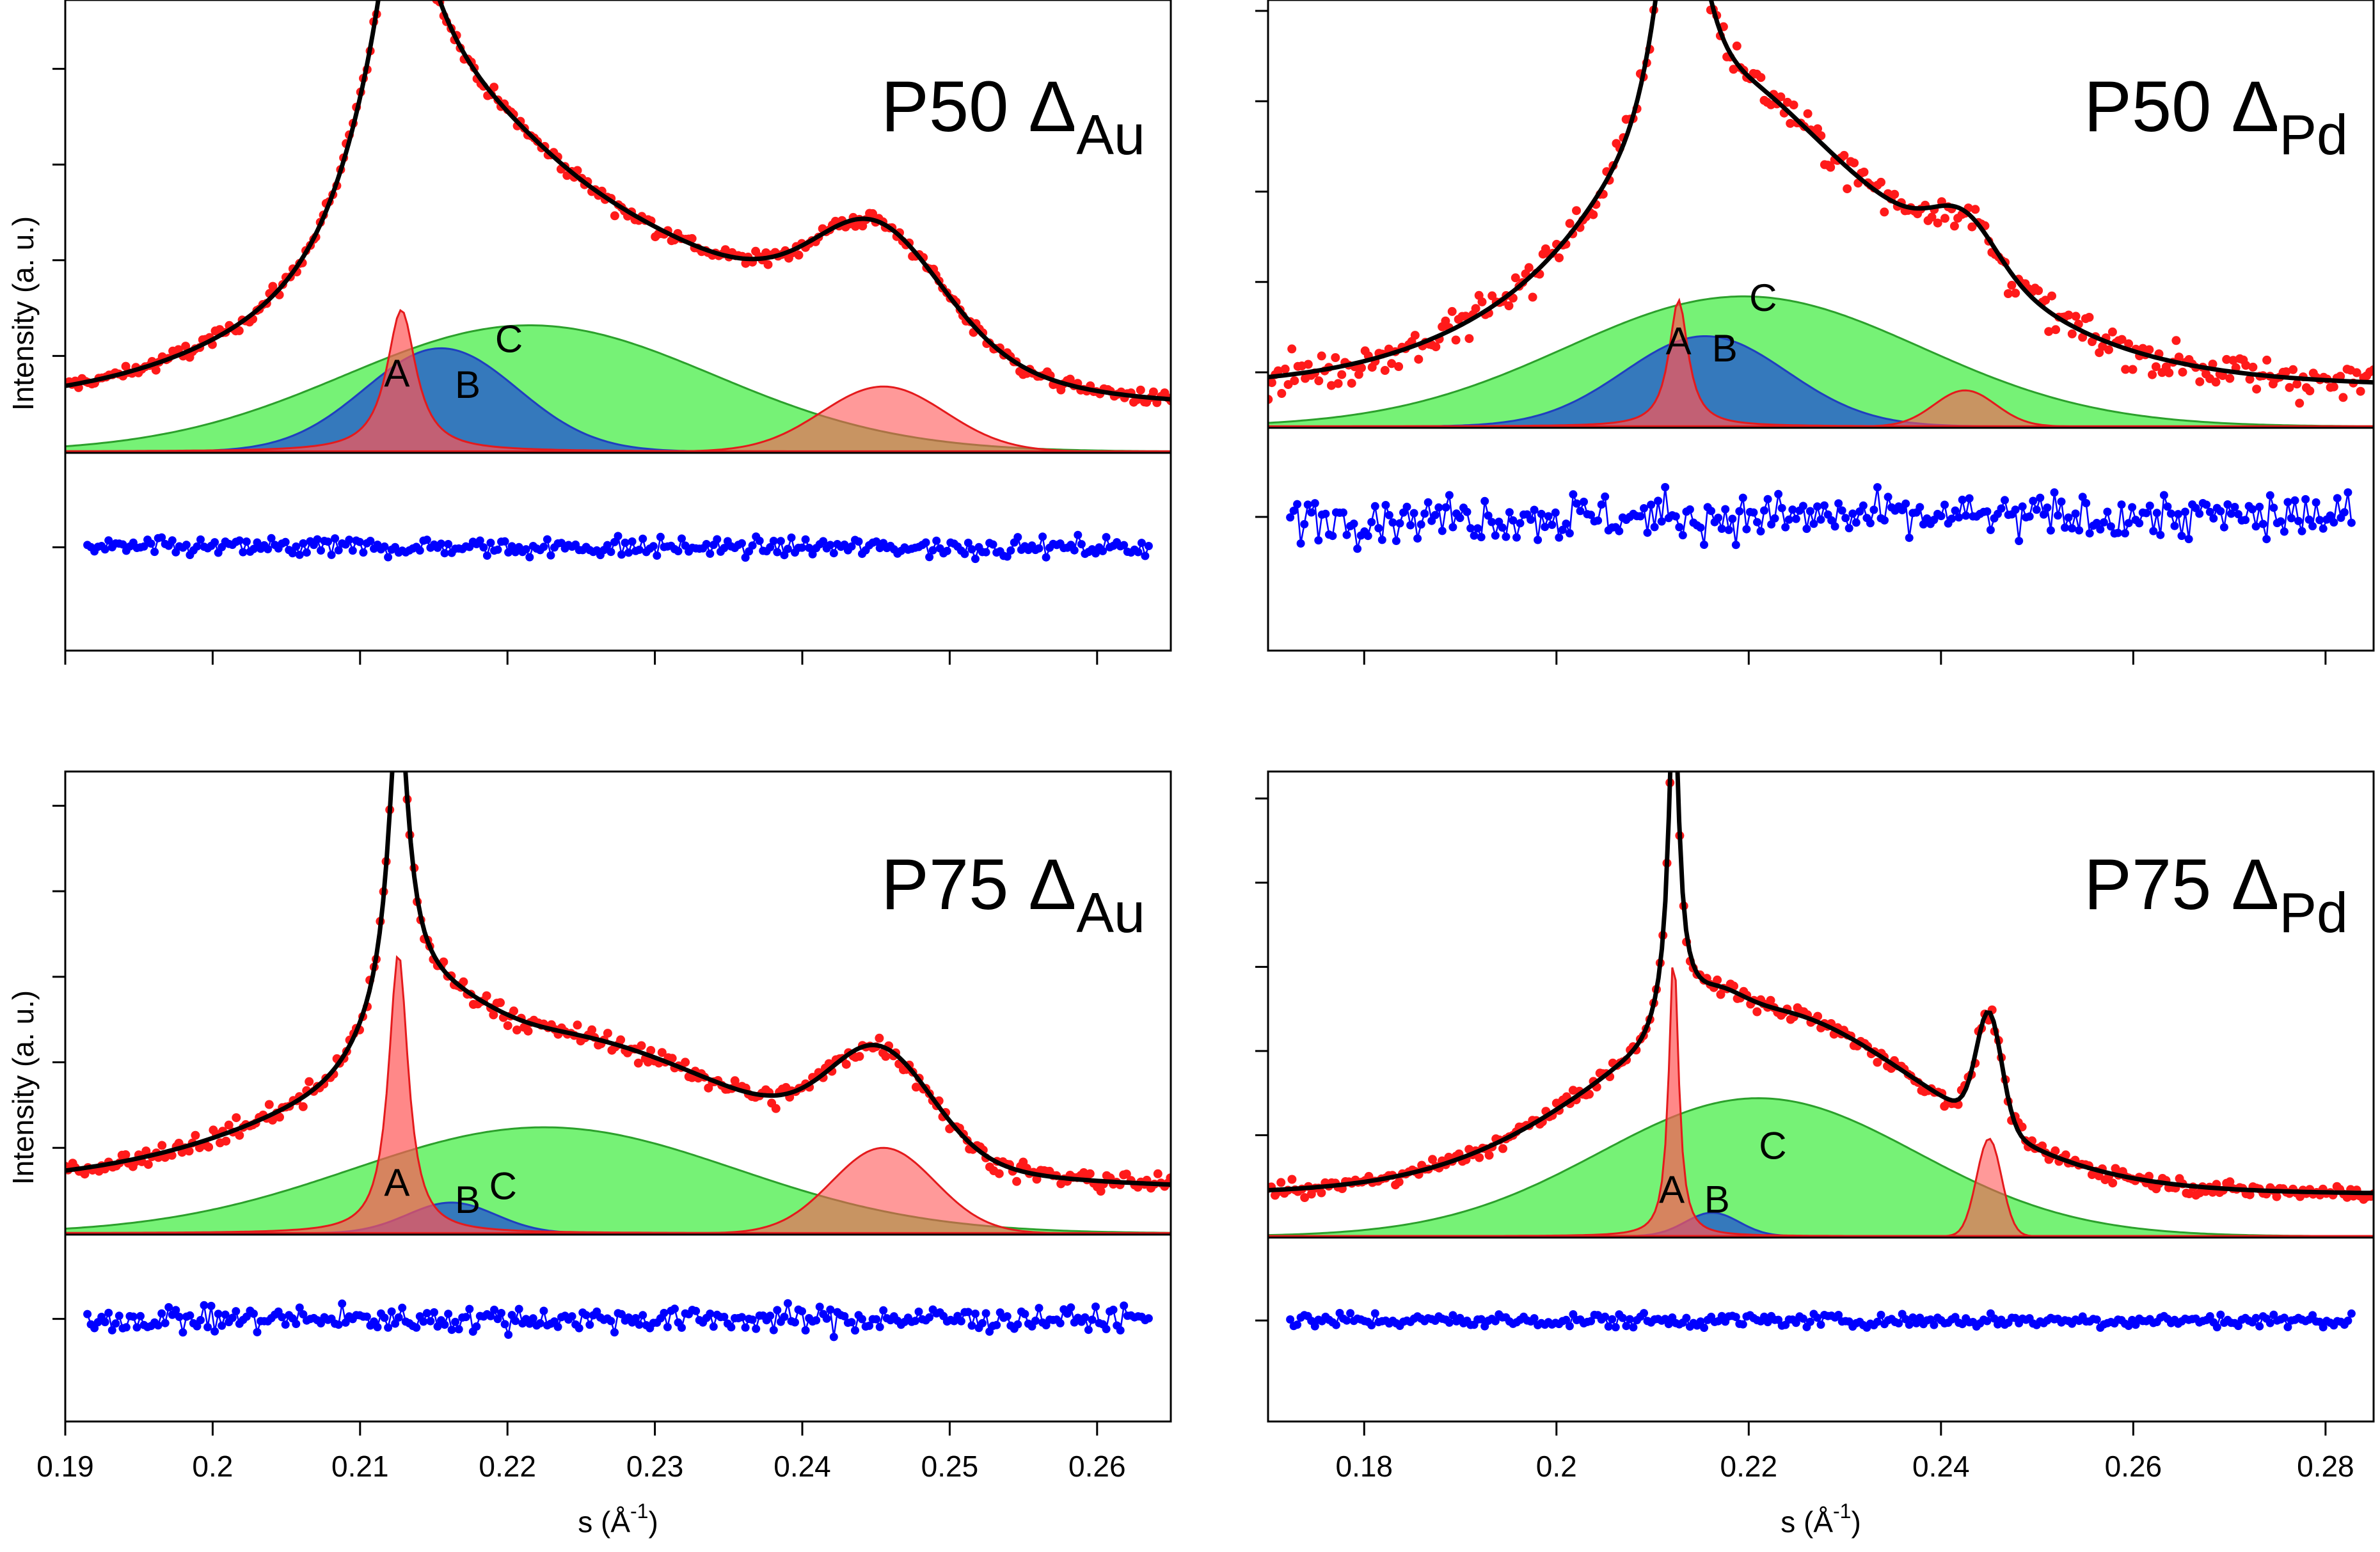 The height and width of the screenshot is (1552, 2380). Describe the element at coordinates (1772, 1145) in the screenshot. I see `peak-label: C` at that location.